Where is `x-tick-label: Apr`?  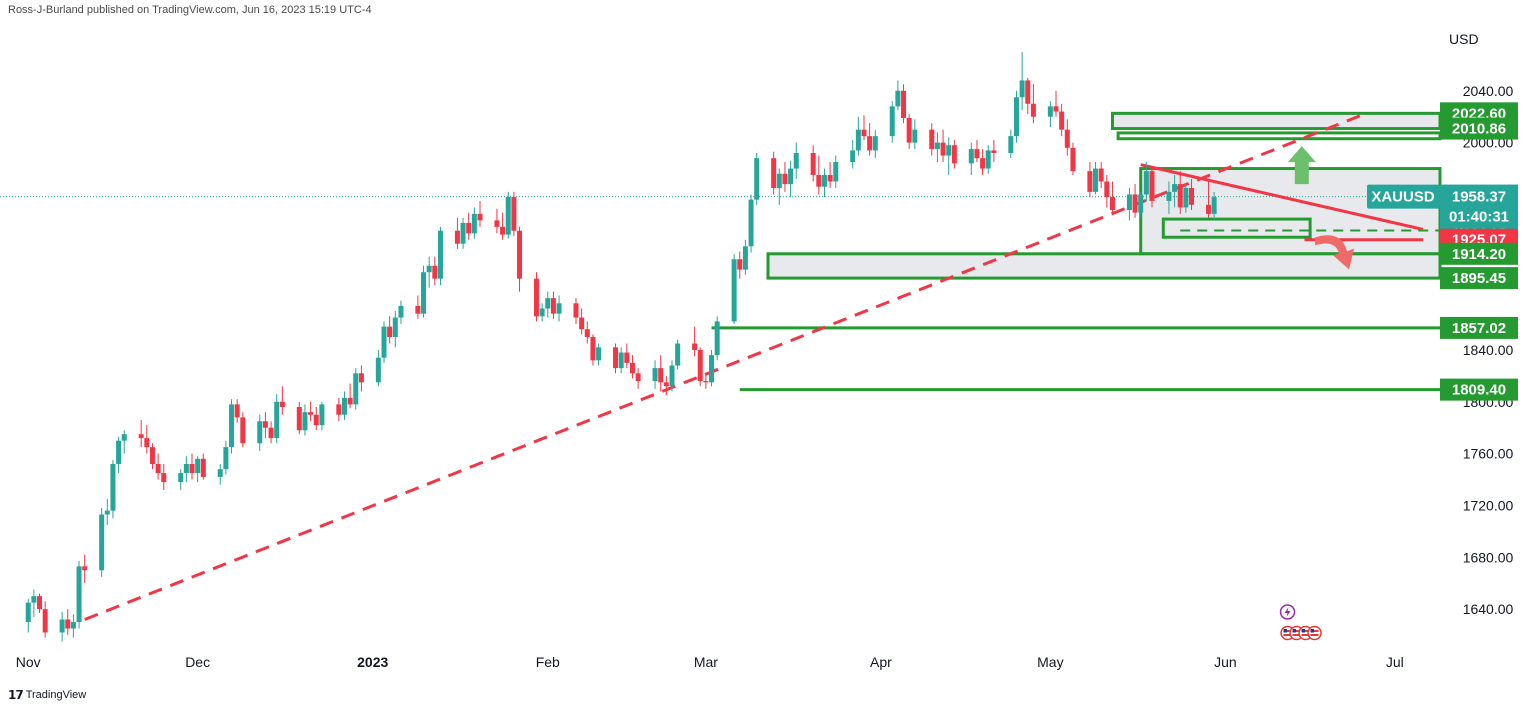
x-tick-label: Apr is located at coordinates (881, 662).